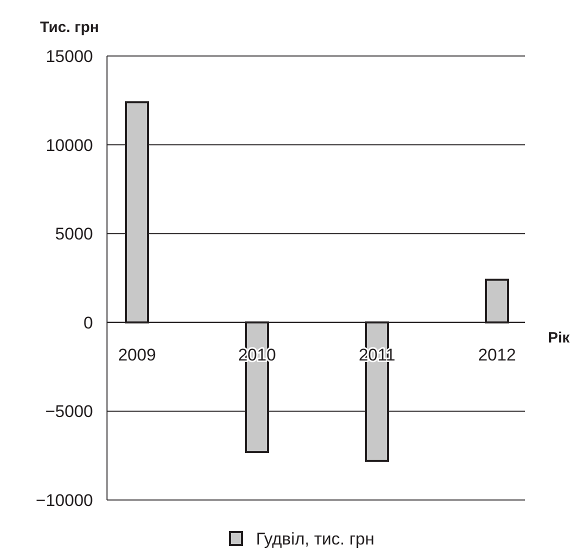  What do you see at coordinates (69, 27) in the screenshot?
I see `y-axis-title: Тис. грн` at bounding box center [69, 27].